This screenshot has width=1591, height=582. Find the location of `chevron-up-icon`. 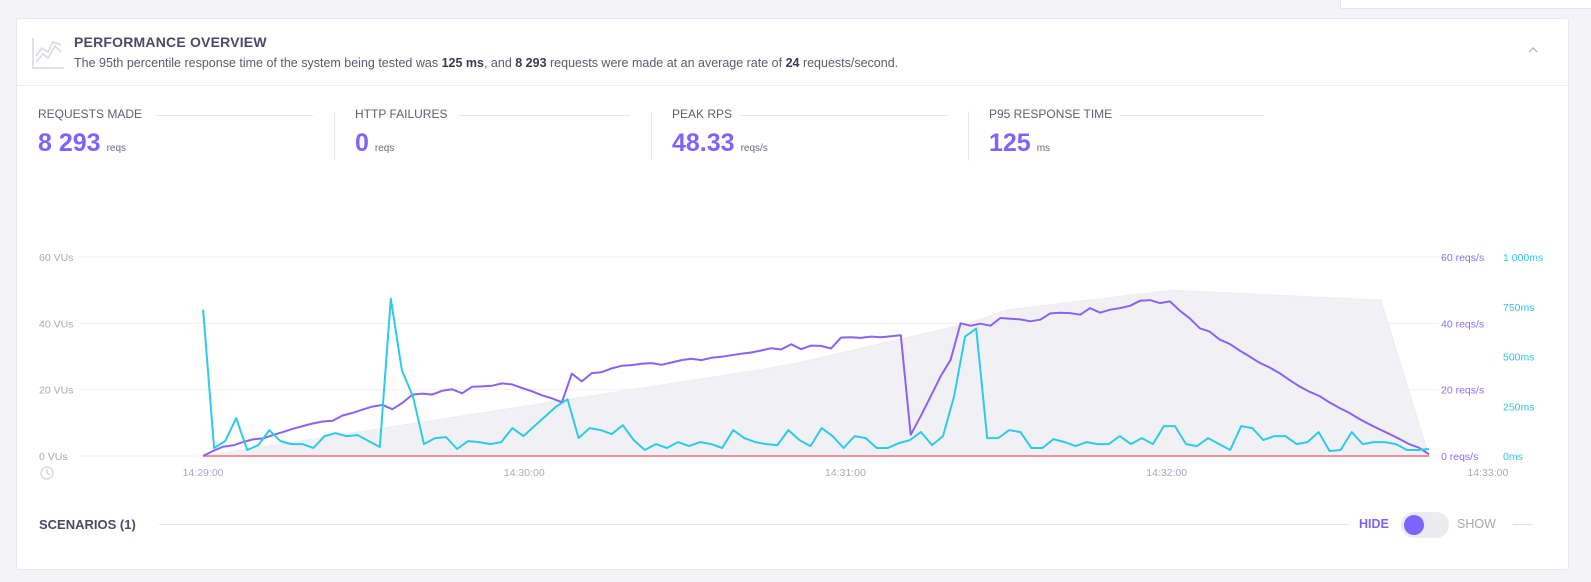

chevron-up-icon is located at coordinates (1533, 50).